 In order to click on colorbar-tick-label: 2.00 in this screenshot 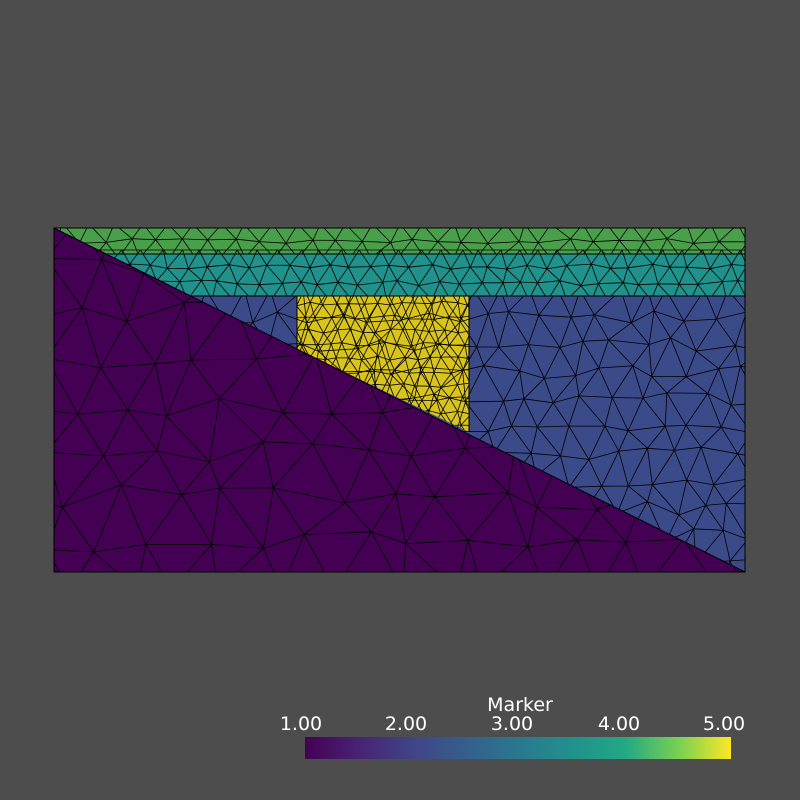, I will do `click(406, 724)`.